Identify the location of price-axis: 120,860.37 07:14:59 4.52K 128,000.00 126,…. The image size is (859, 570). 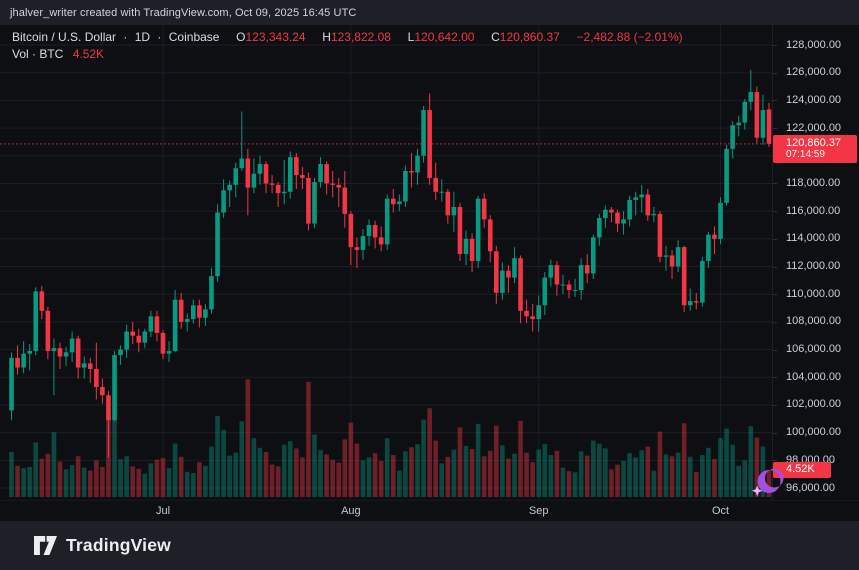
(815, 262).